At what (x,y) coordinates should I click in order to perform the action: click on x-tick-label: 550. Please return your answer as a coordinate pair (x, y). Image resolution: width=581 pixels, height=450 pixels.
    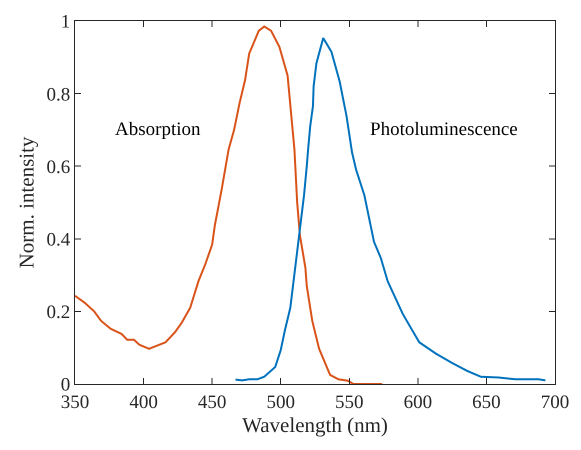
    Looking at the image, I should click on (349, 402).